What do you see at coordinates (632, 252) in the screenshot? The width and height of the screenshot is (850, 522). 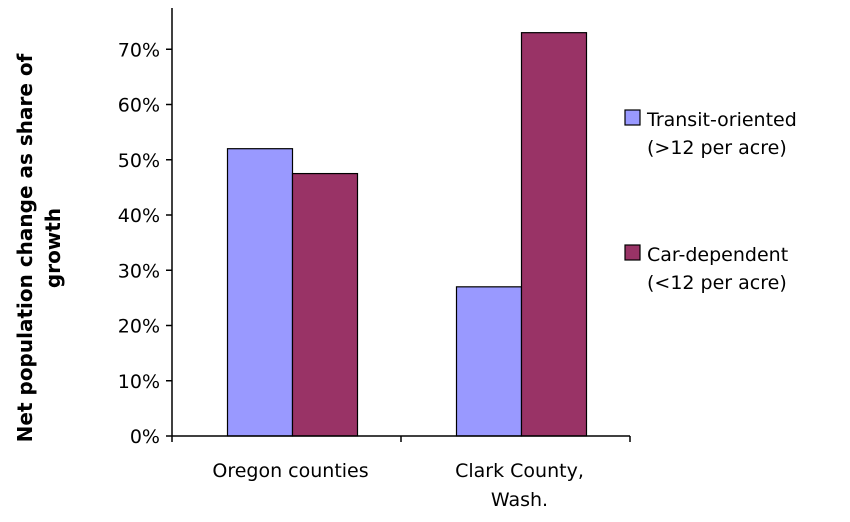 I see `legend-swatch-car-dependent` at bounding box center [632, 252].